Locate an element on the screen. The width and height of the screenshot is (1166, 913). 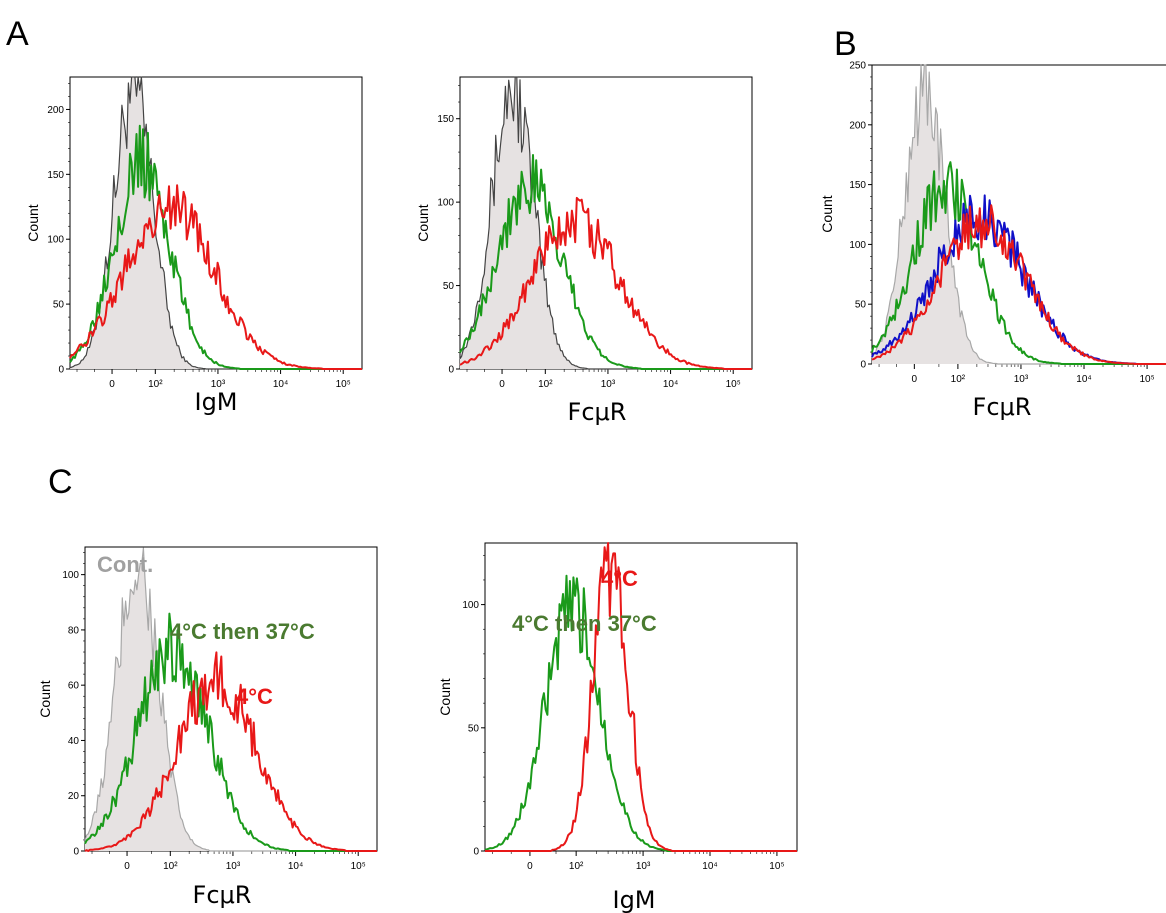
plot-frame is located at coordinates (641, 697).